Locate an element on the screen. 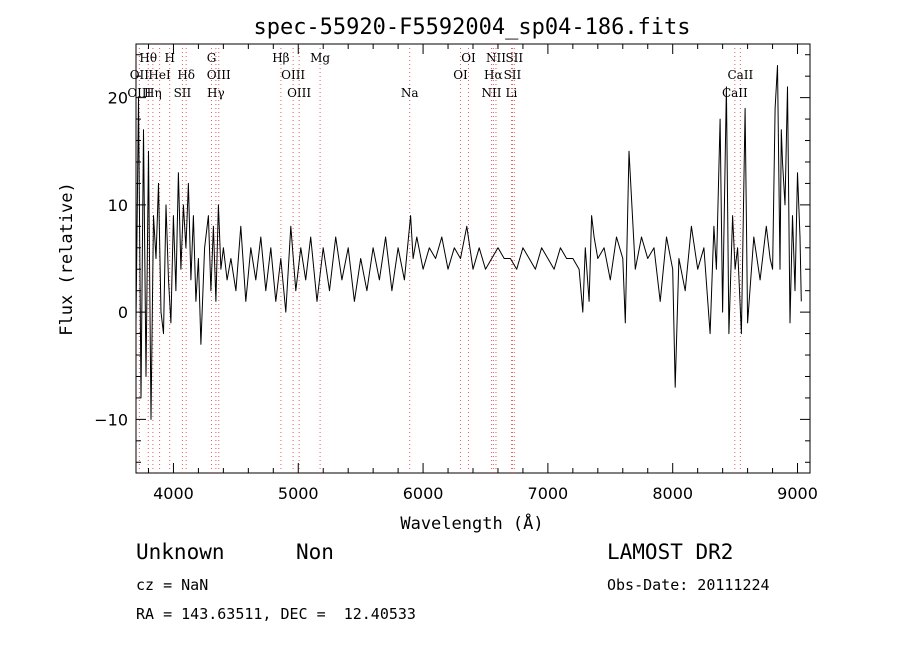 The height and width of the screenshot is (650, 900). redshift-cz: cz = NaN is located at coordinates (172, 585).